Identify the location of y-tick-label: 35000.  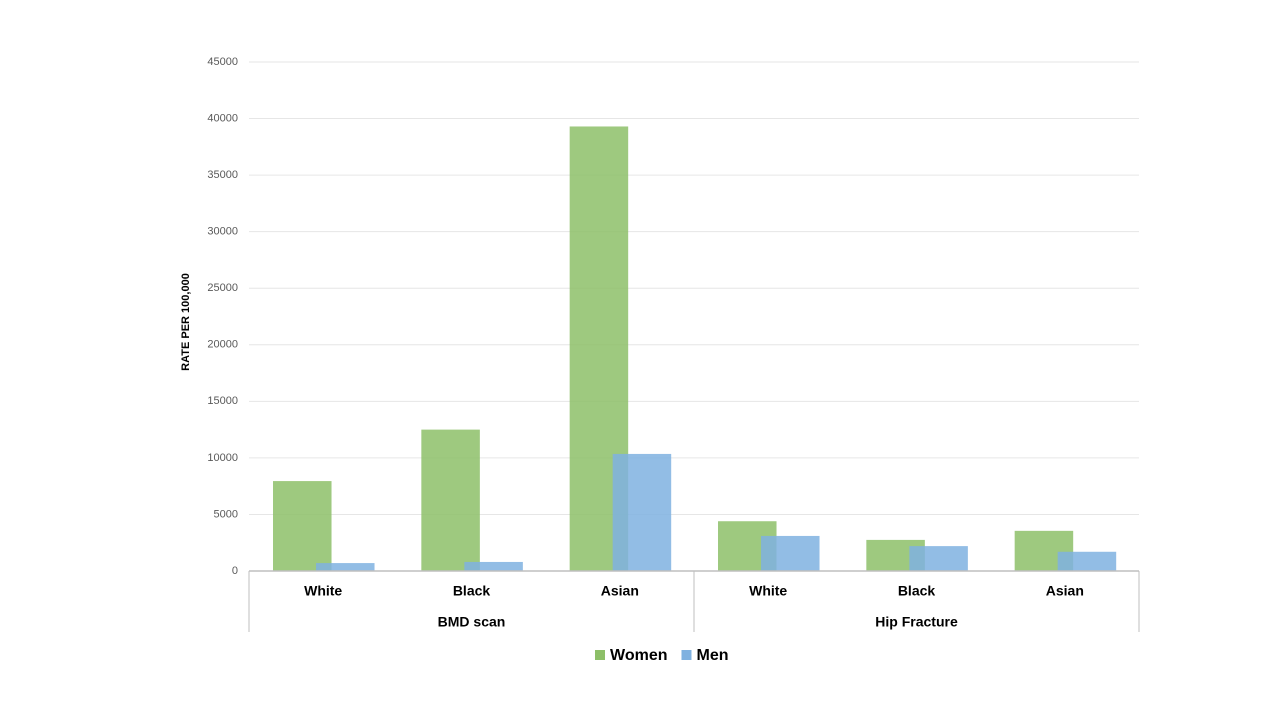
(222, 175).